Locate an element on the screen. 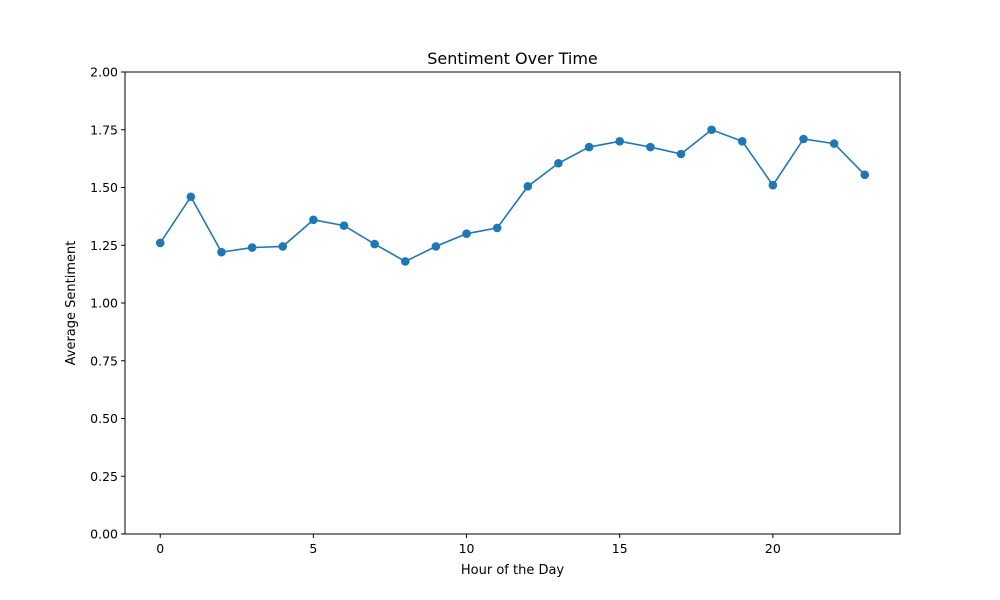 Image resolution: width=1000 pixels, height=600 pixels. chart-title: Sentiment Over Time is located at coordinates (512, 58).